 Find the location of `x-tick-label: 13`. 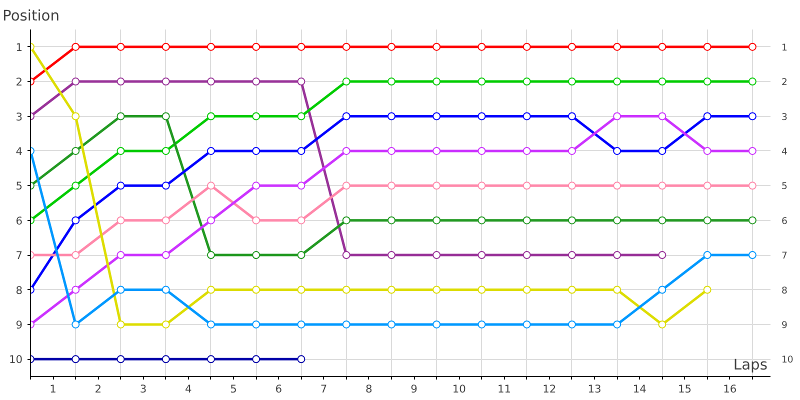

x-tick-label: 13 is located at coordinates (595, 389).